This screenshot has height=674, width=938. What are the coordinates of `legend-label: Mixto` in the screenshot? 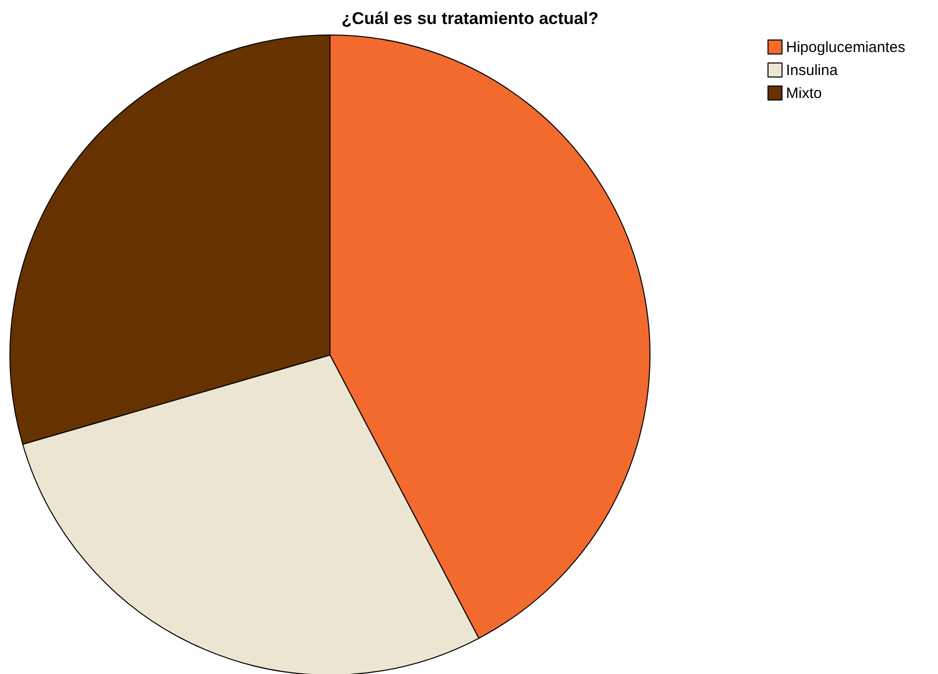 It's located at (804, 93).